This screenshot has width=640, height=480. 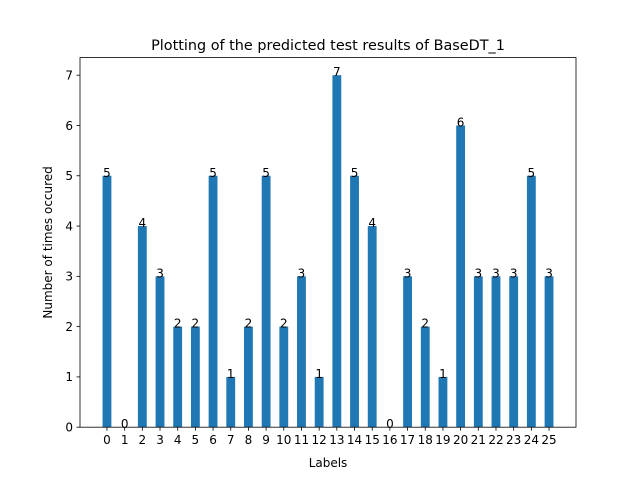 What do you see at coordinates (336, 440) in the screenshot?
I see `x-tick-label-13: 13` at bounding box center [336, 440].